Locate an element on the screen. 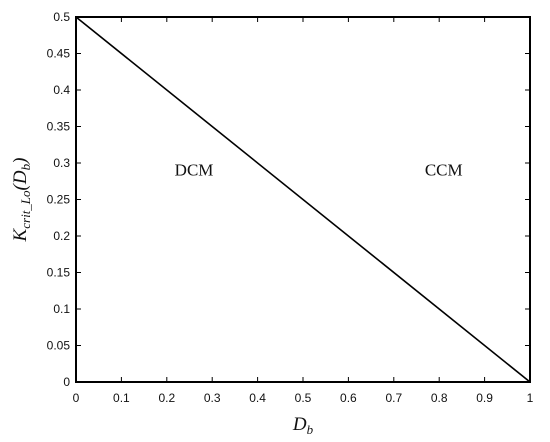 The height and width of the screenshot is (442, 550). y-tick-label: 0.25 is located at coordinates (59, 200).